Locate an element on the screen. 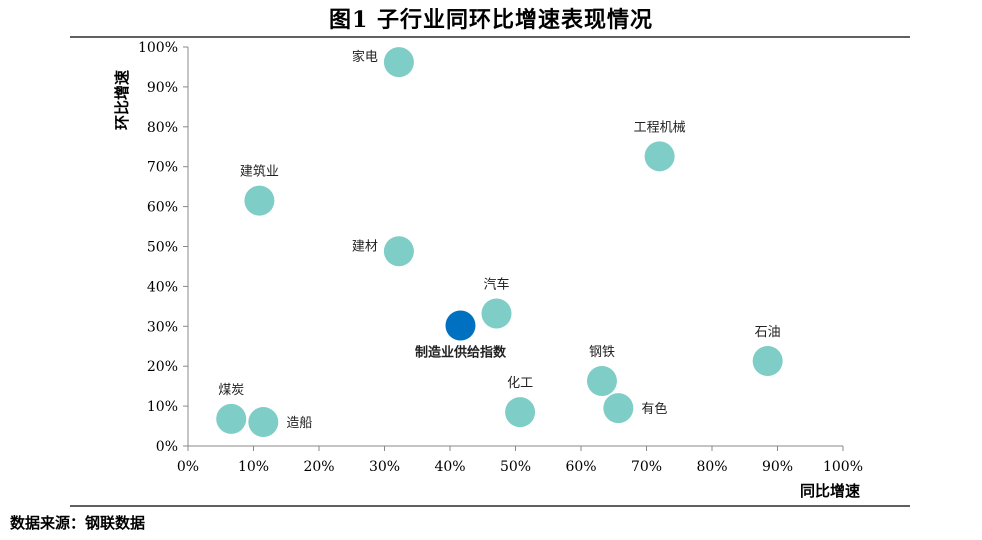 Image resolution: width=982 pixels, height=540 pixels. highlight-point-label: 制造业供给指数 is located at coordinates (461, 353).